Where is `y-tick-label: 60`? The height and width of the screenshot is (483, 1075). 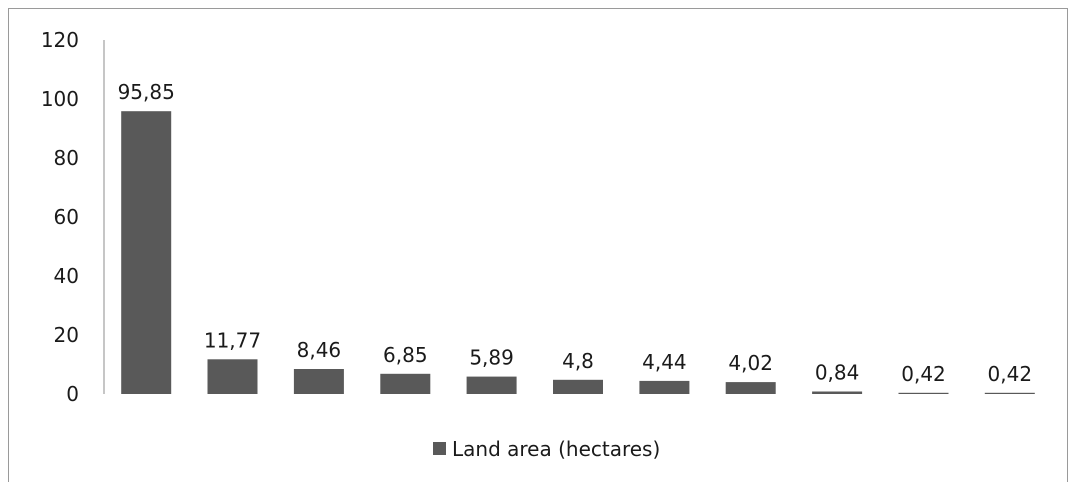 y-tick-label: 60 is located at coordinates (66, 217).